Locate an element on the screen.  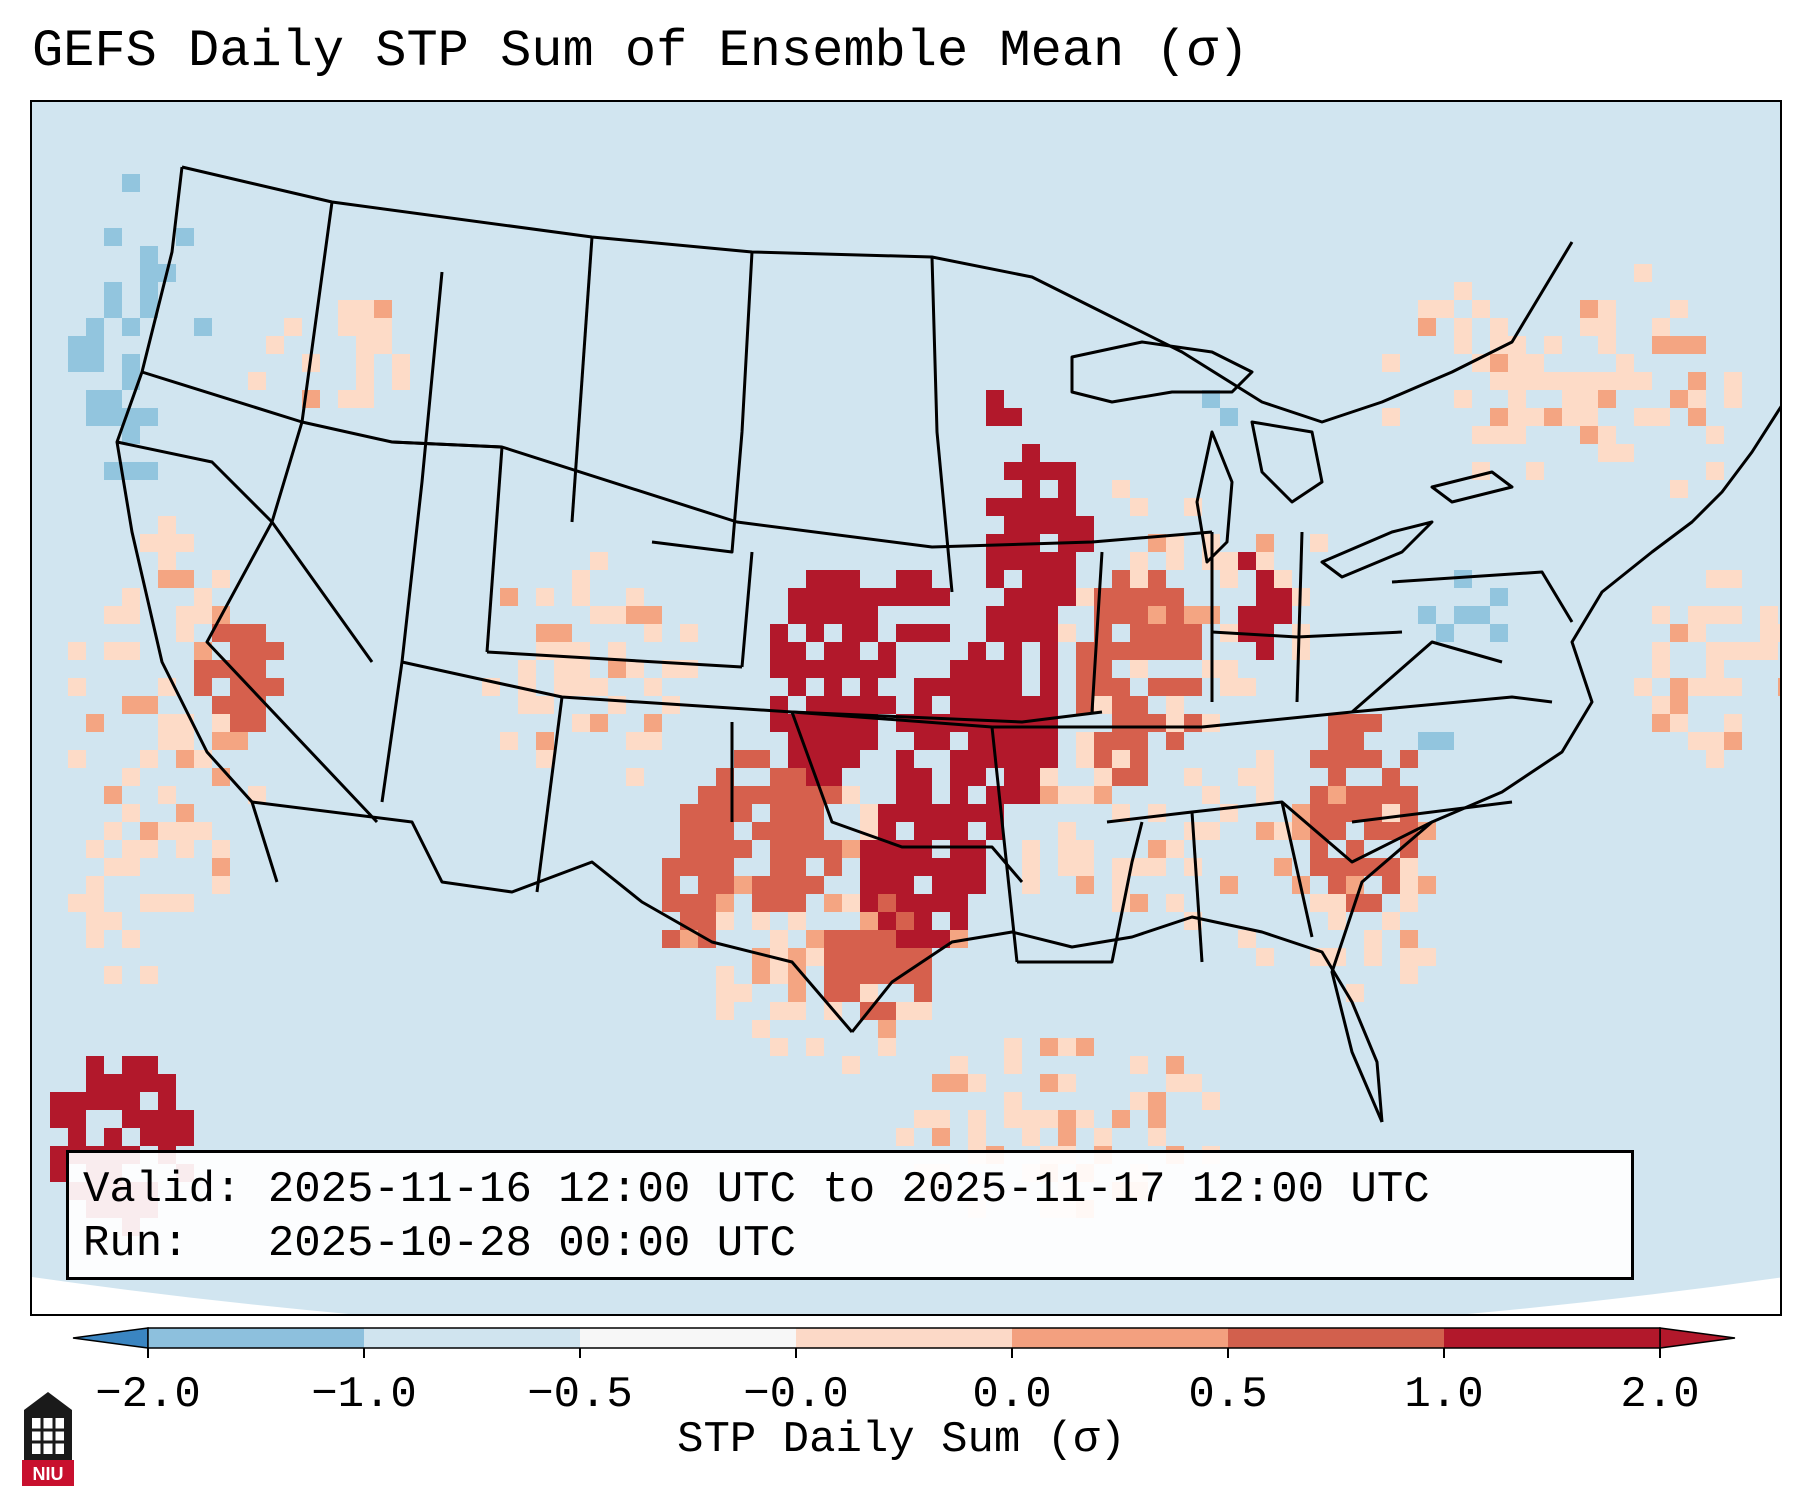
lake-erie is located at coordinates (1377, 549).